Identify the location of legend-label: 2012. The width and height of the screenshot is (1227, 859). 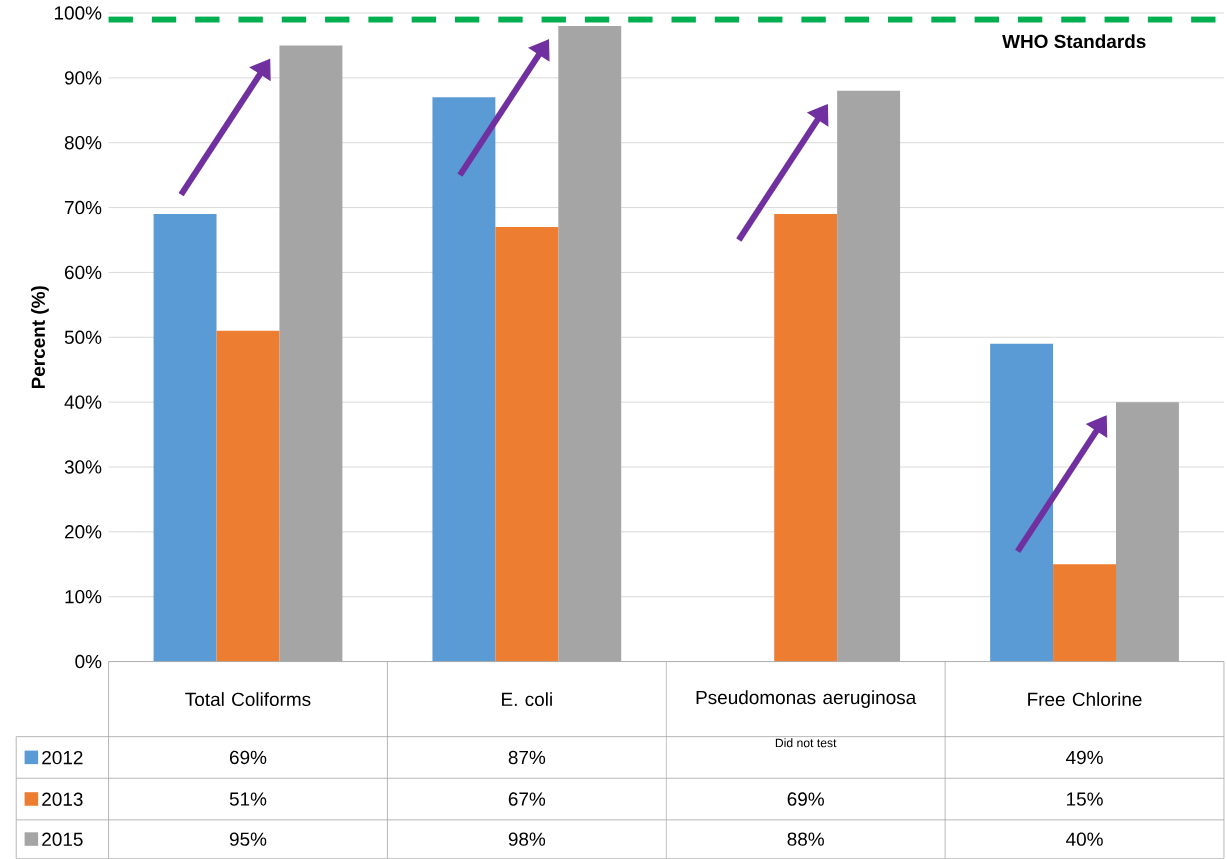
(62, 757).